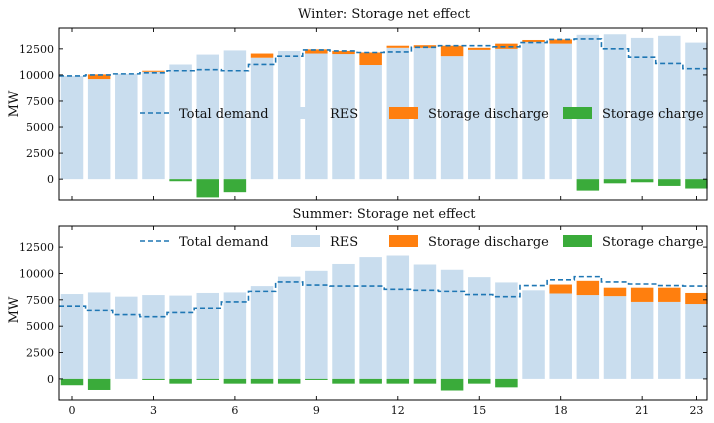  I want to click on summer-ytick-label: 2500, so click(40, 353).